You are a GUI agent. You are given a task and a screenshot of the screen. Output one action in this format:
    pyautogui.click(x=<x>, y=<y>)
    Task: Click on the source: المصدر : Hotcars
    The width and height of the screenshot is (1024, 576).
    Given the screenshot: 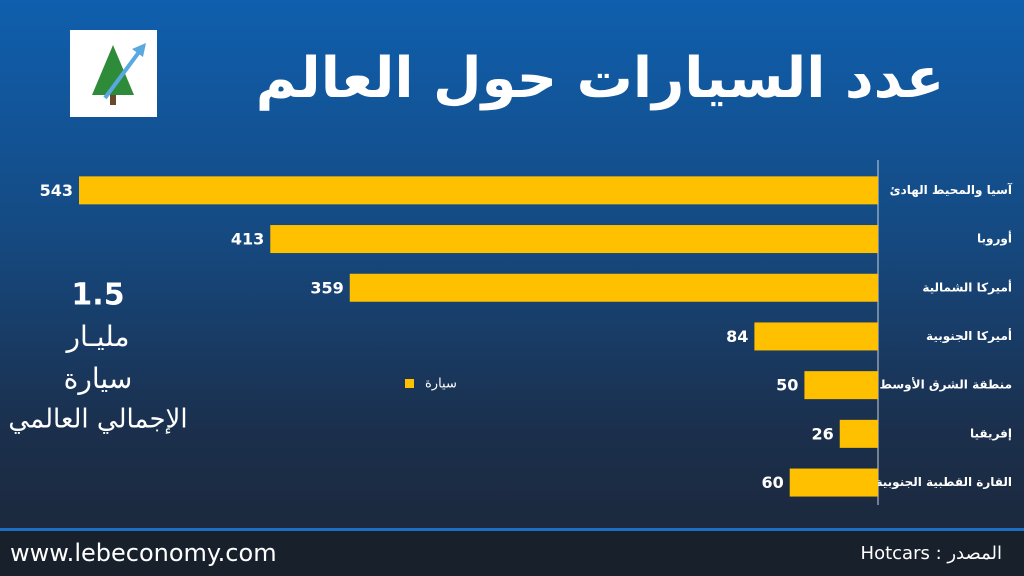 What is the action you would take?
    pyautogui.click(x=931, y=553)
    